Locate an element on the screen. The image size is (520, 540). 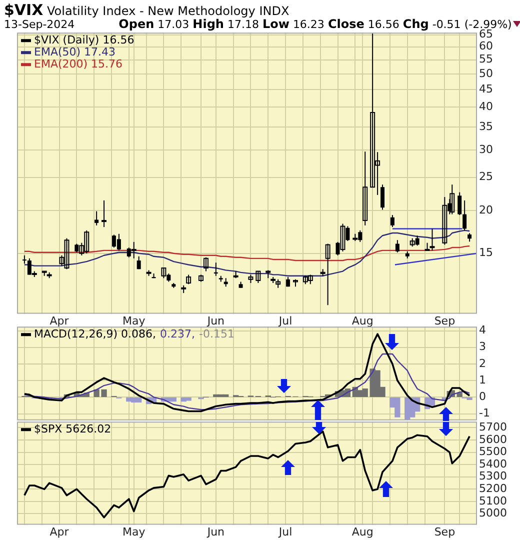
y-tick-label: 2 is located at coordinates (482, 363).